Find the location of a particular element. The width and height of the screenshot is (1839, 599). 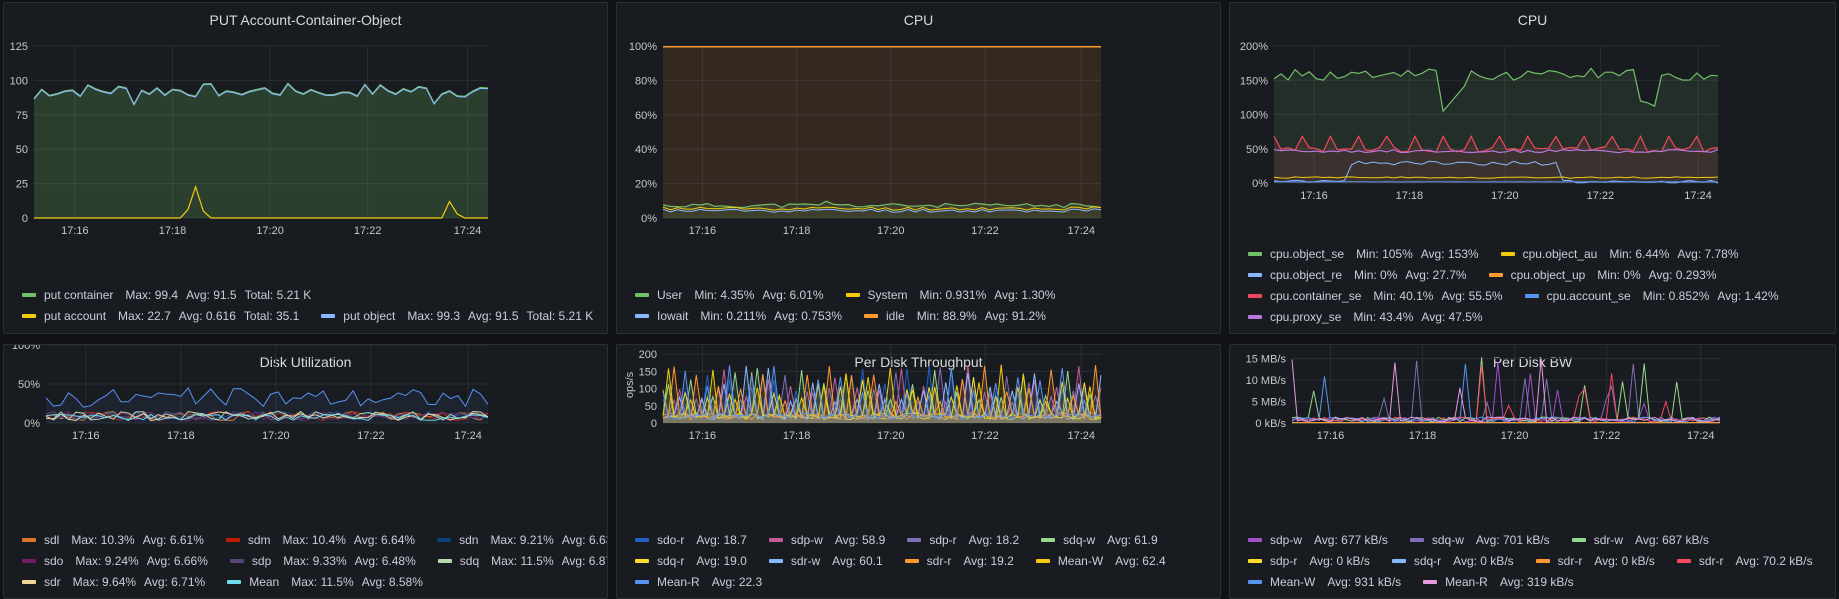

legend-stat: Min: 88.9% is located at coordinates (946, 316).